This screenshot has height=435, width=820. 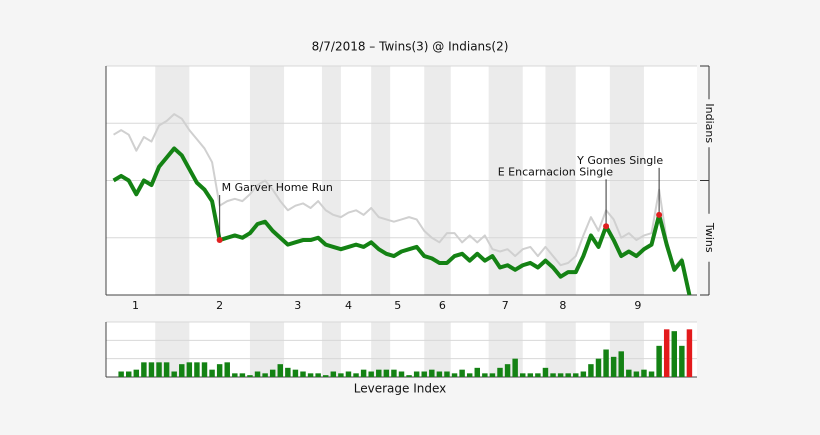 What do you see at coordinates (277, 187) in the screenshot?
I see `annotation-label: M Garver Home Run` at bounding box center [277, 187].